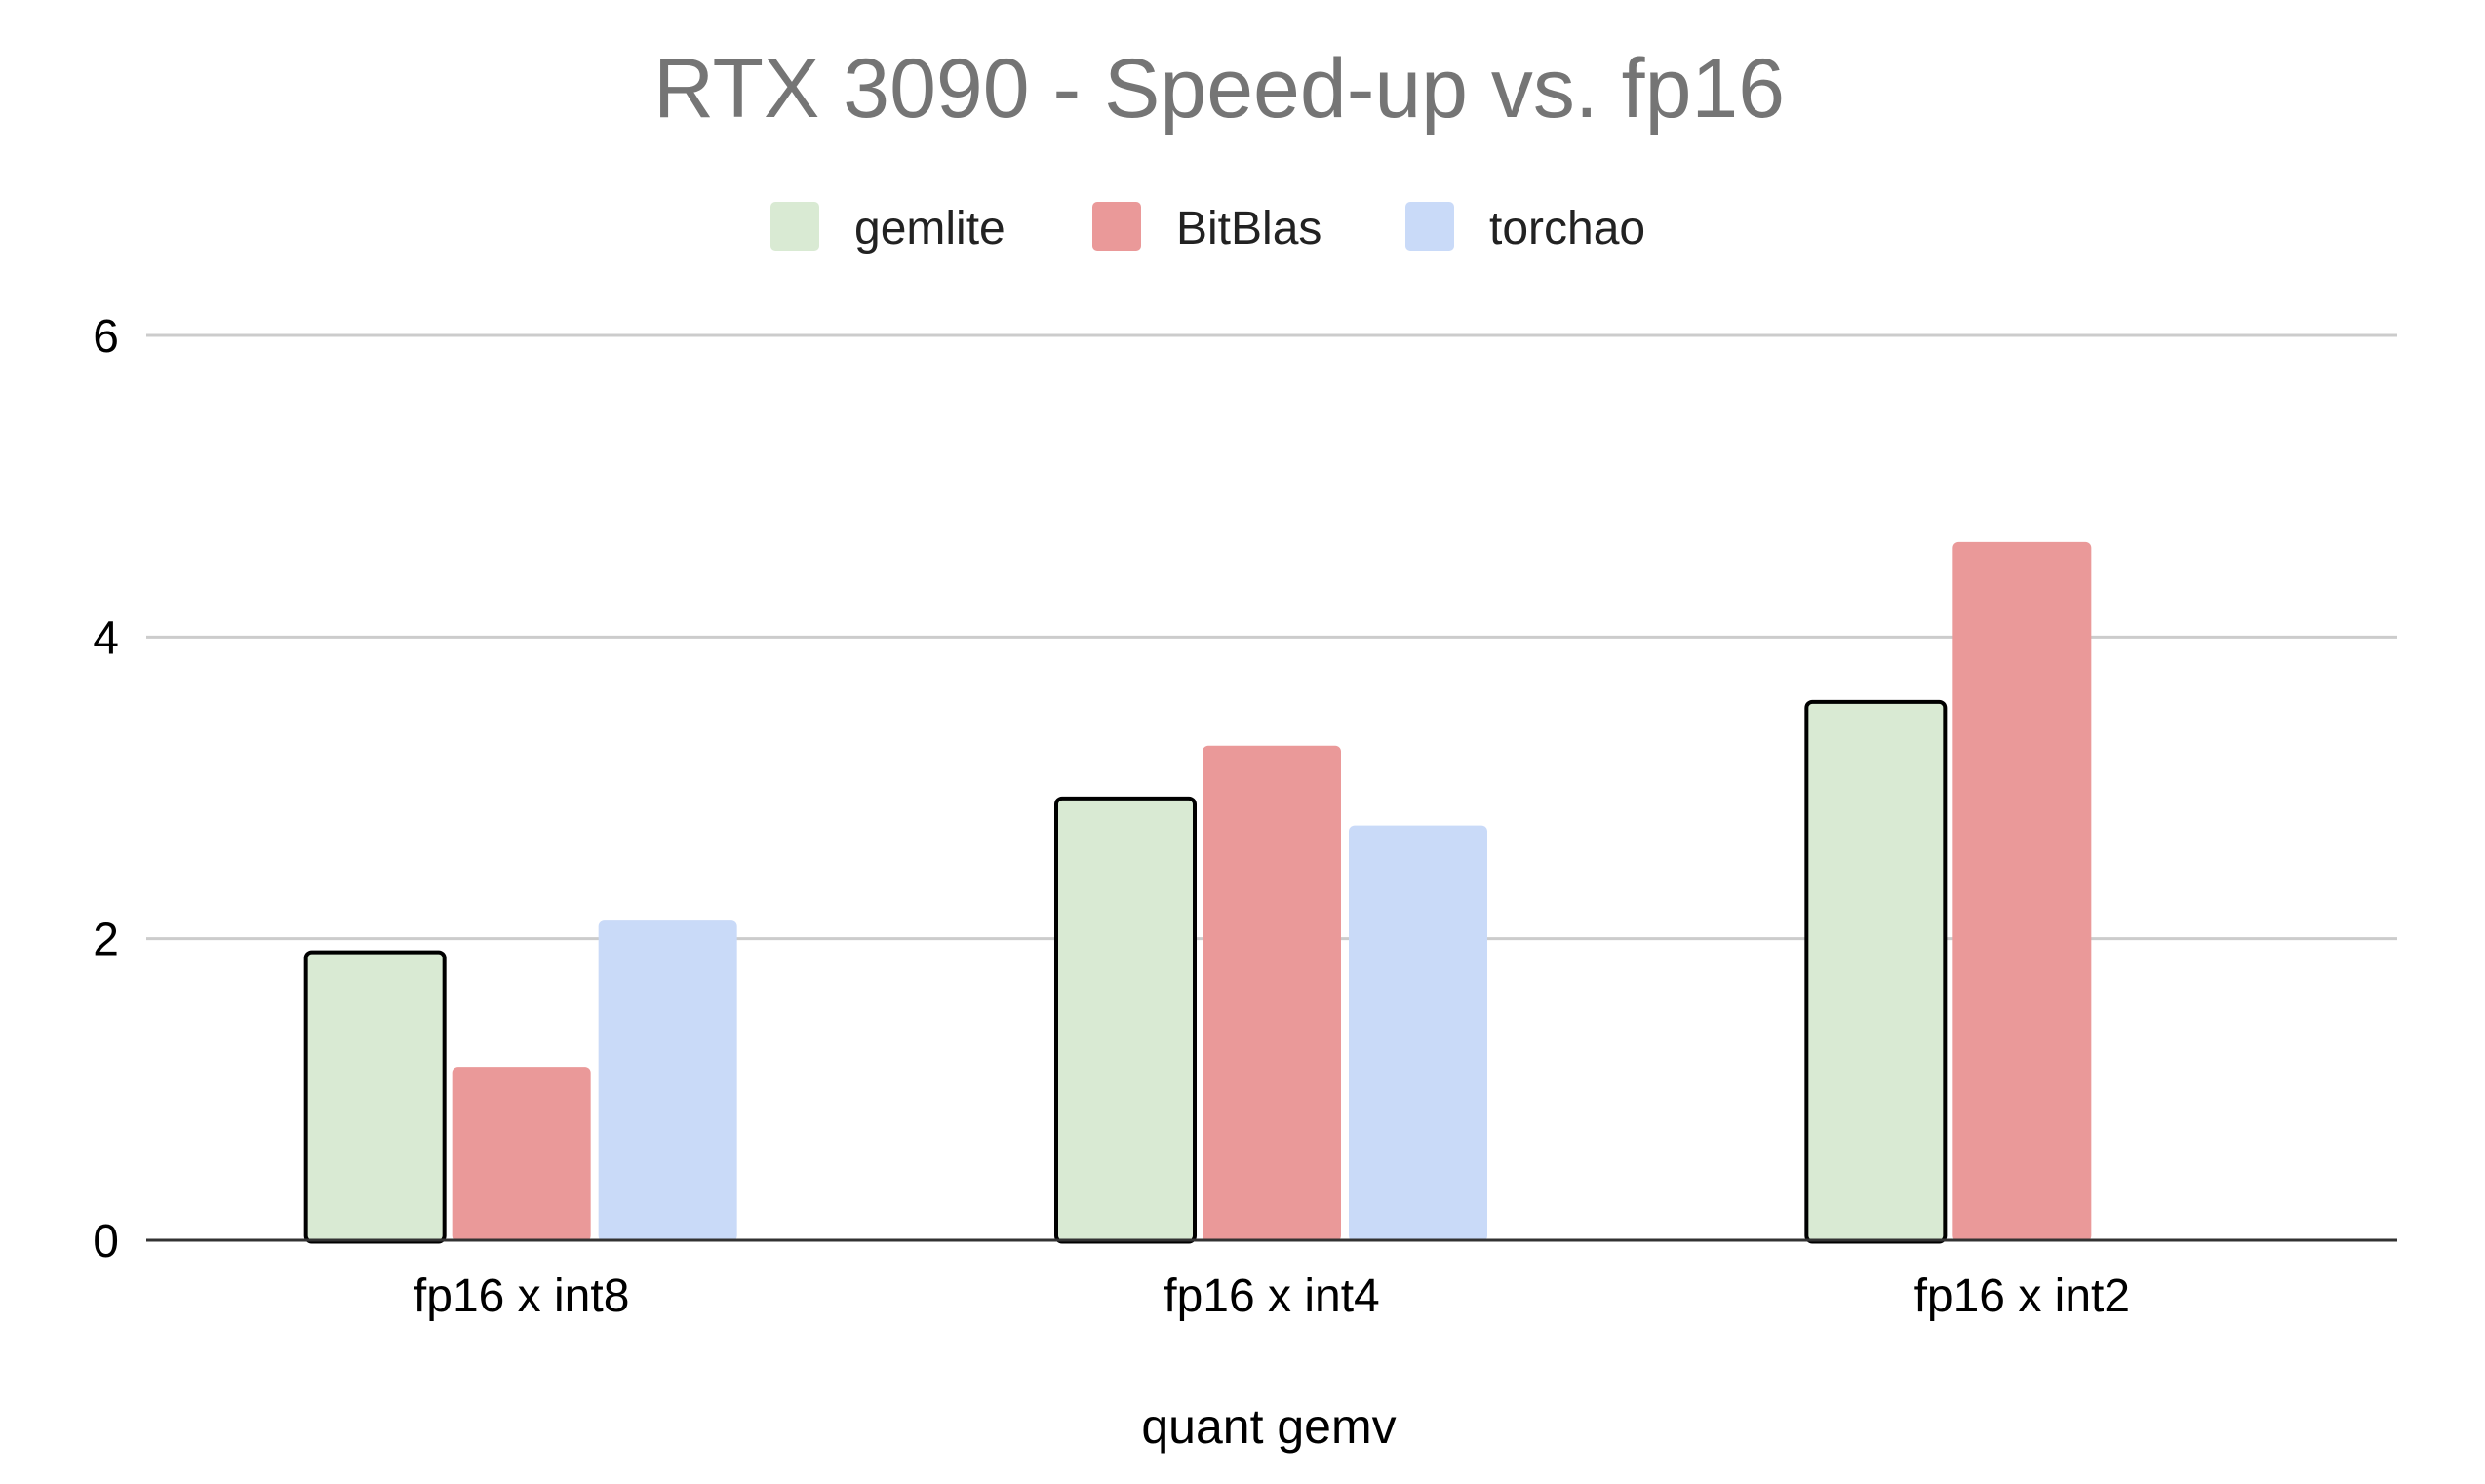  What do you see at coordinates (1567, 228) in the screenshot?
I see `legend-label-torchao: torchao` at bounding box center [1567, 228].